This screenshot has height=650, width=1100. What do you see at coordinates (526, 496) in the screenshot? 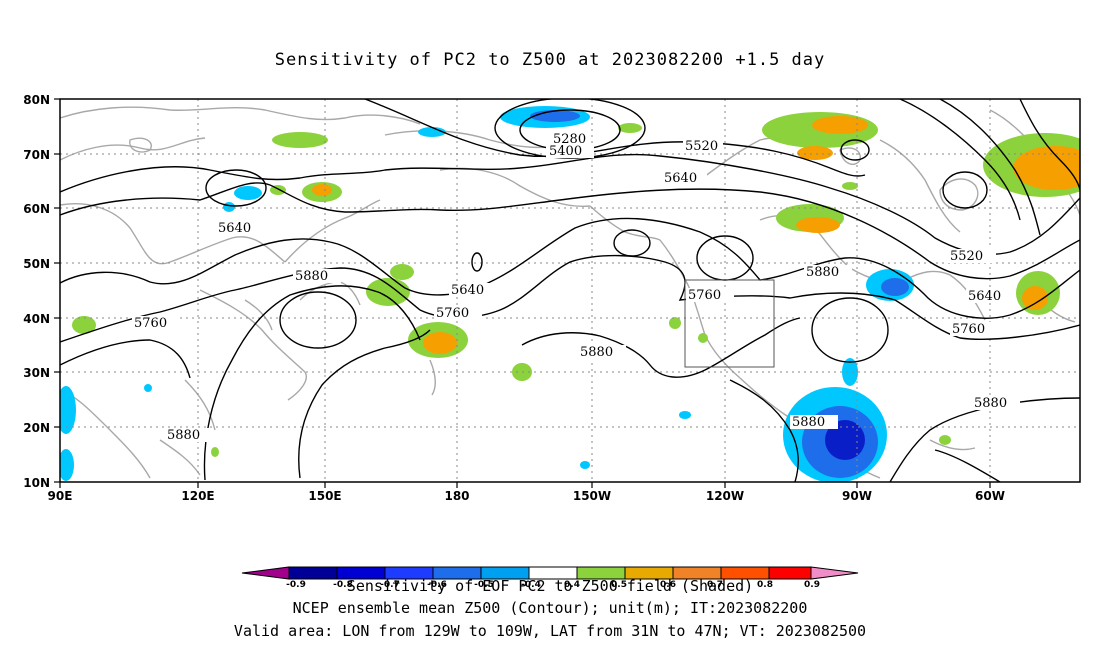
I see `lon-labels: 90E 120E 150E 180 150W 120W 90W 60W` at bounding box center [526, 496].